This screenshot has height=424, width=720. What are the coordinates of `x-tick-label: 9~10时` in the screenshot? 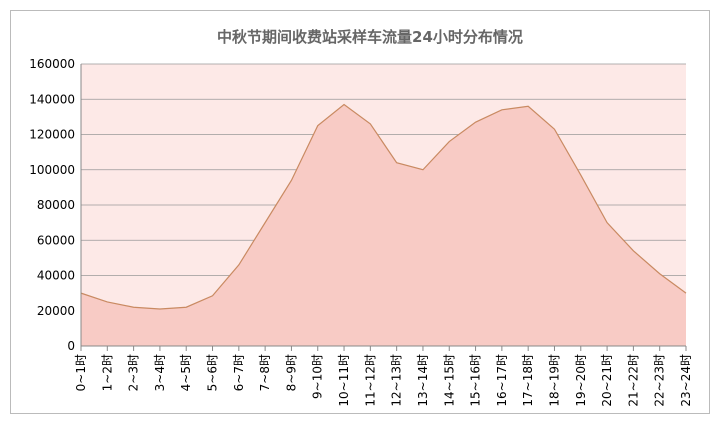 It's located at (318, 376).